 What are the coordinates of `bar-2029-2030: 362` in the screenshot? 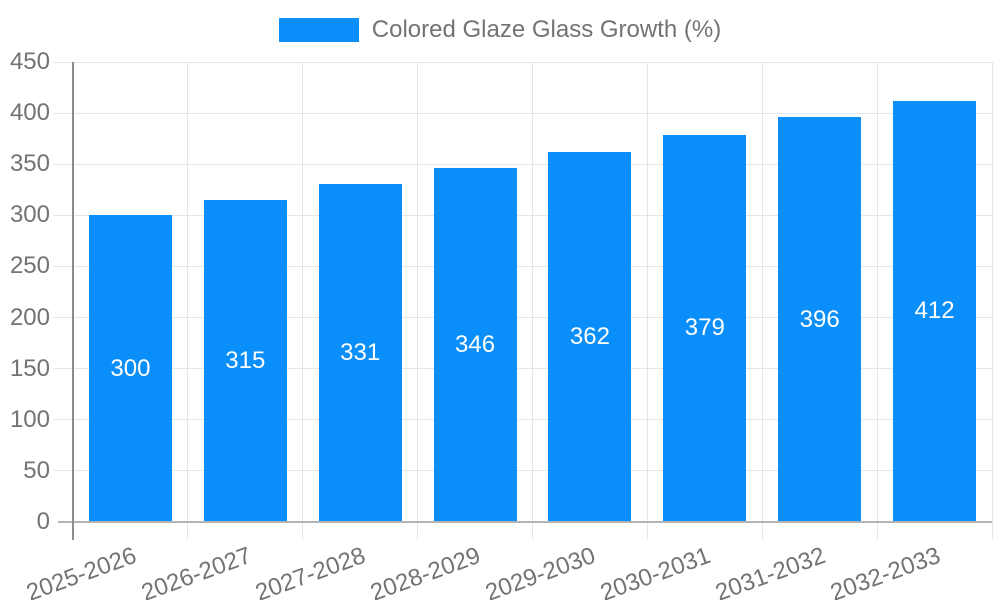 It's located at (590, 336).